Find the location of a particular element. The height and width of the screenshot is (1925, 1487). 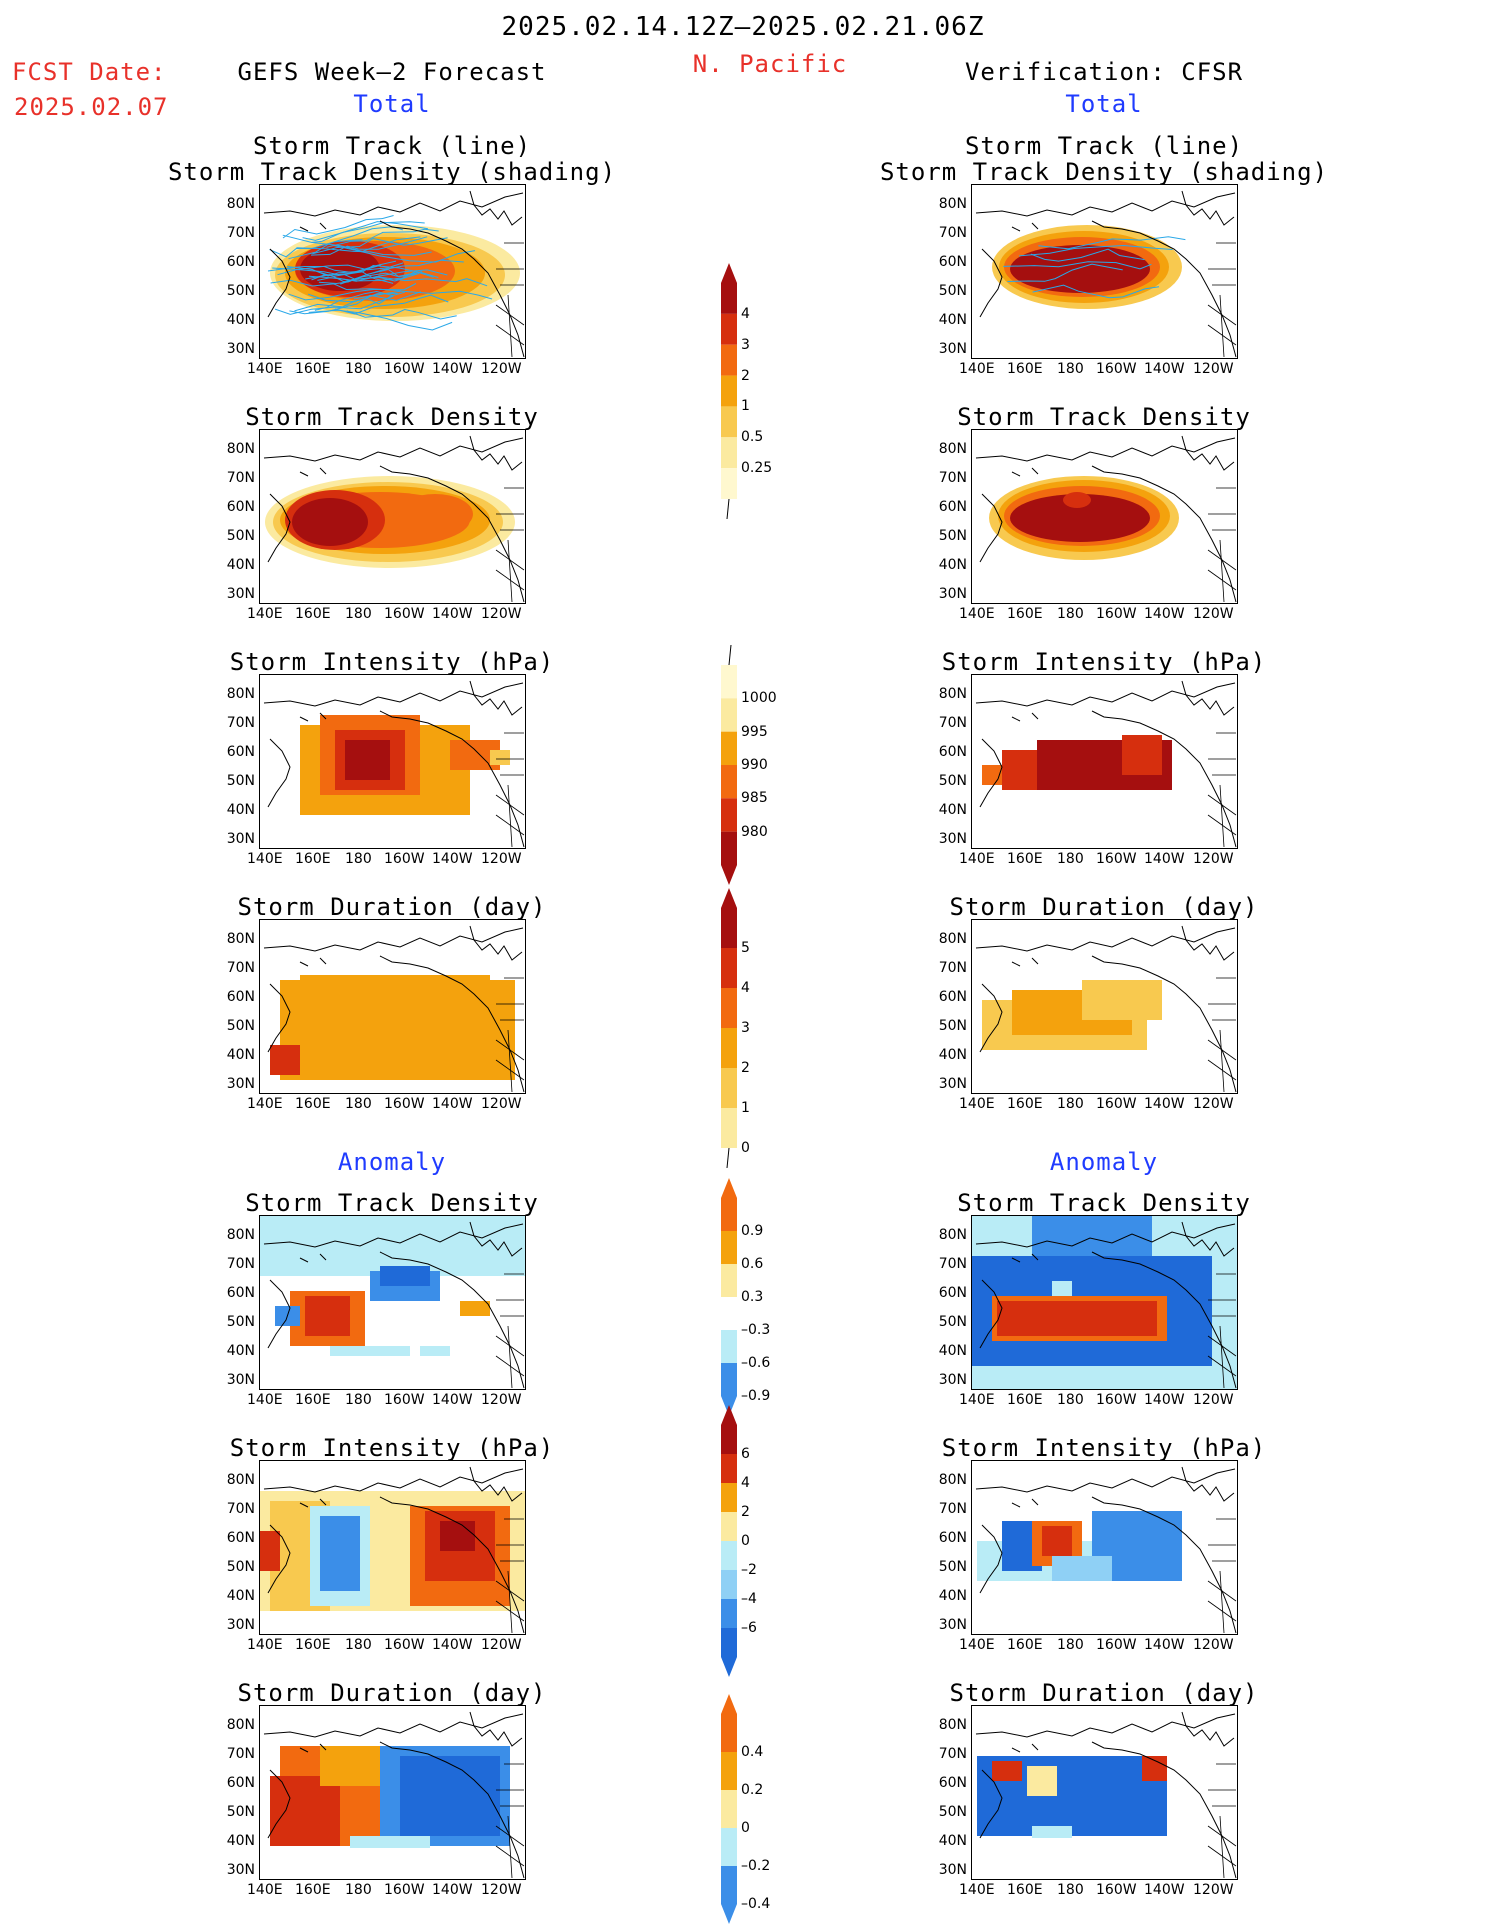

title-duration-left: Storm Duration (day) is located at coordinates (392, 907).